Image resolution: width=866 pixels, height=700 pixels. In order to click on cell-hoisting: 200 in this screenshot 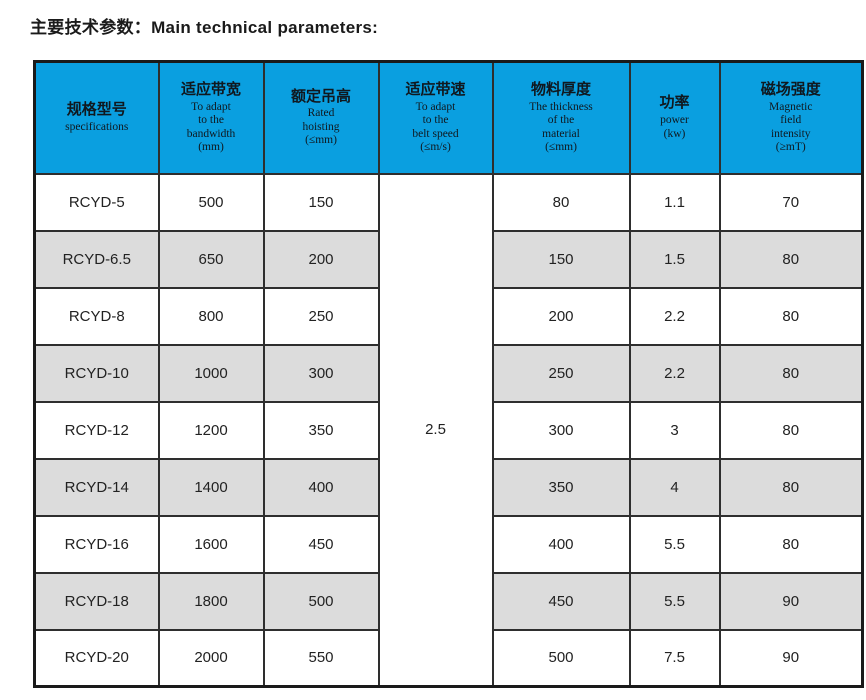, I will do `click(321, 259)`.